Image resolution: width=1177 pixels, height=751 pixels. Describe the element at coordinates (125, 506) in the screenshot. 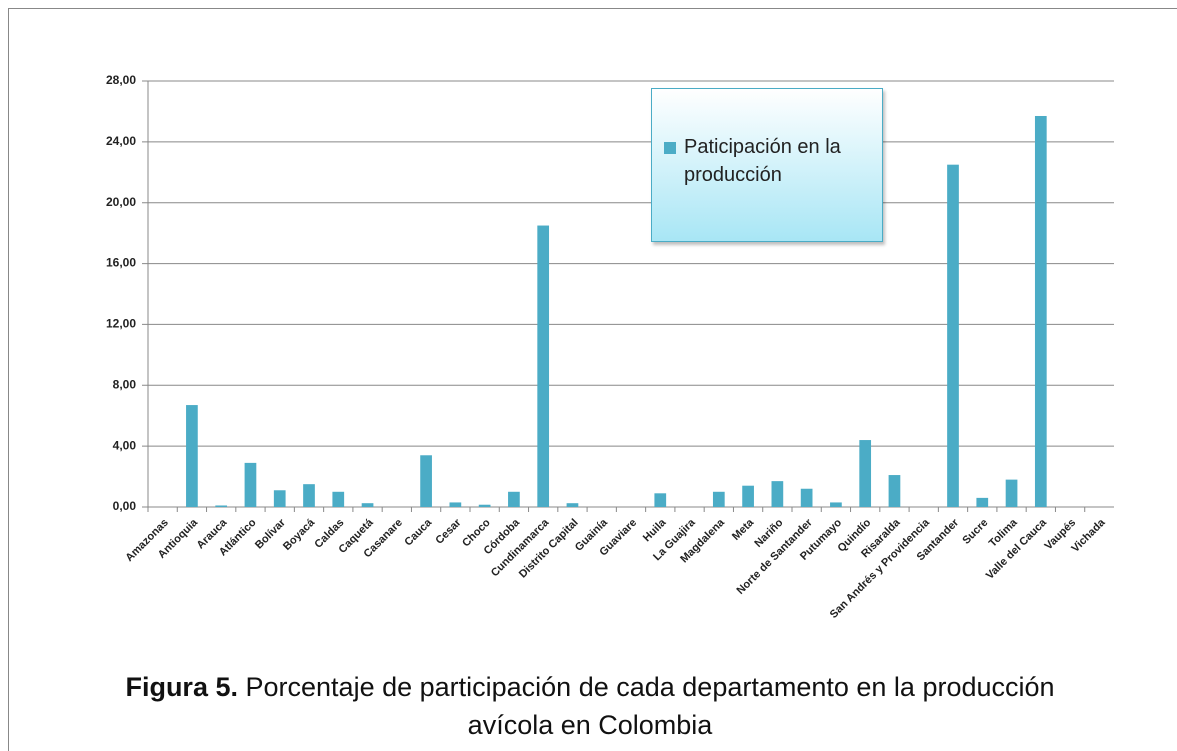

I see `y-tick-label: 0,00` at that location.